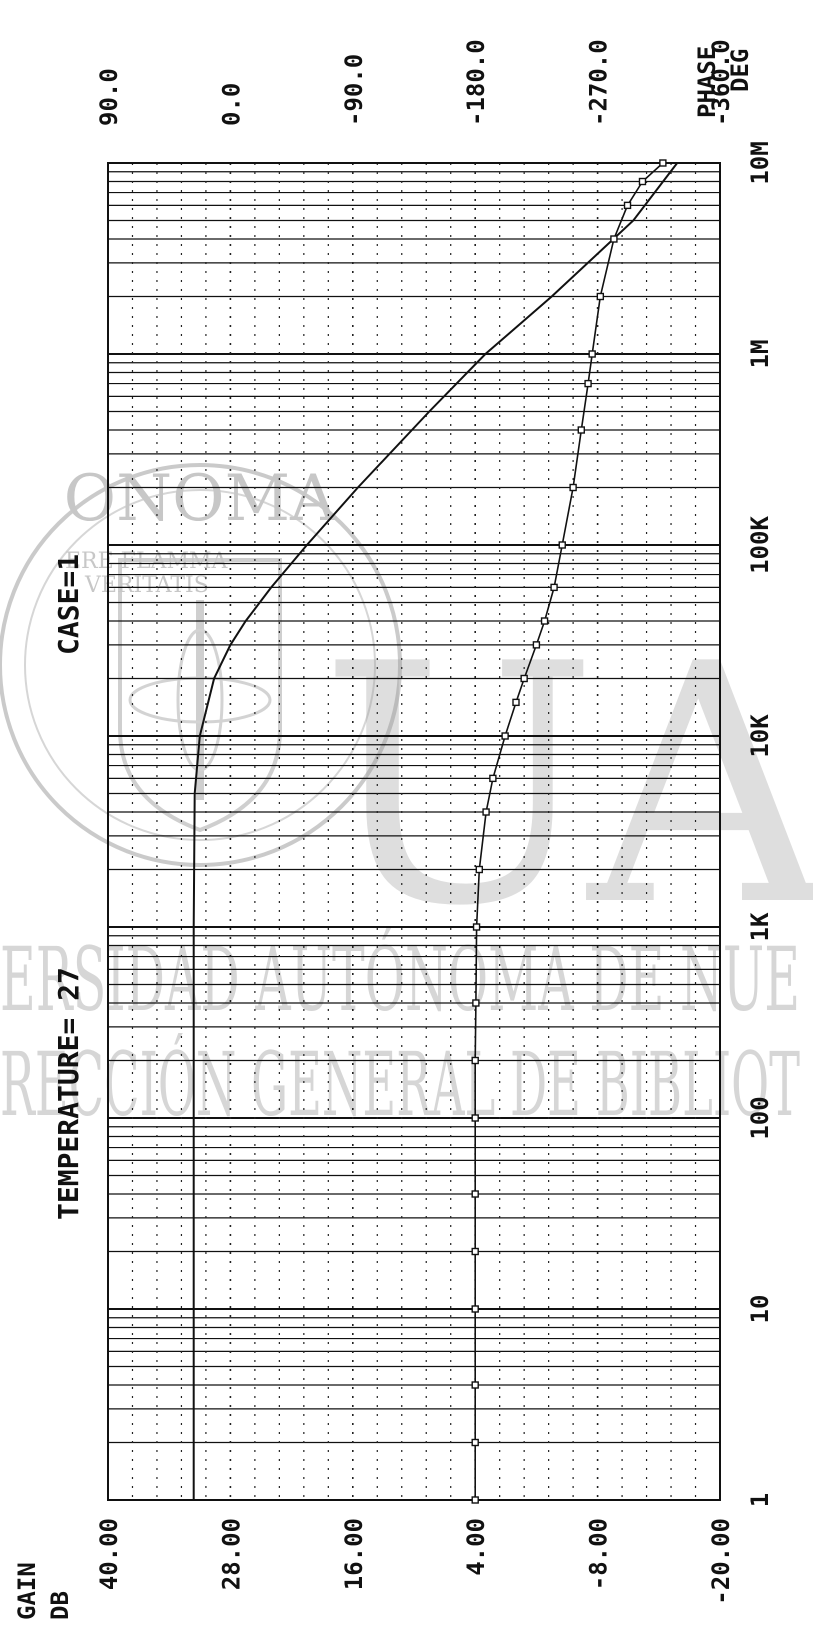  Describe the element at coordinates (740, 70) in the screenshot. I see `phase-axis-unit: DEG` at that location.